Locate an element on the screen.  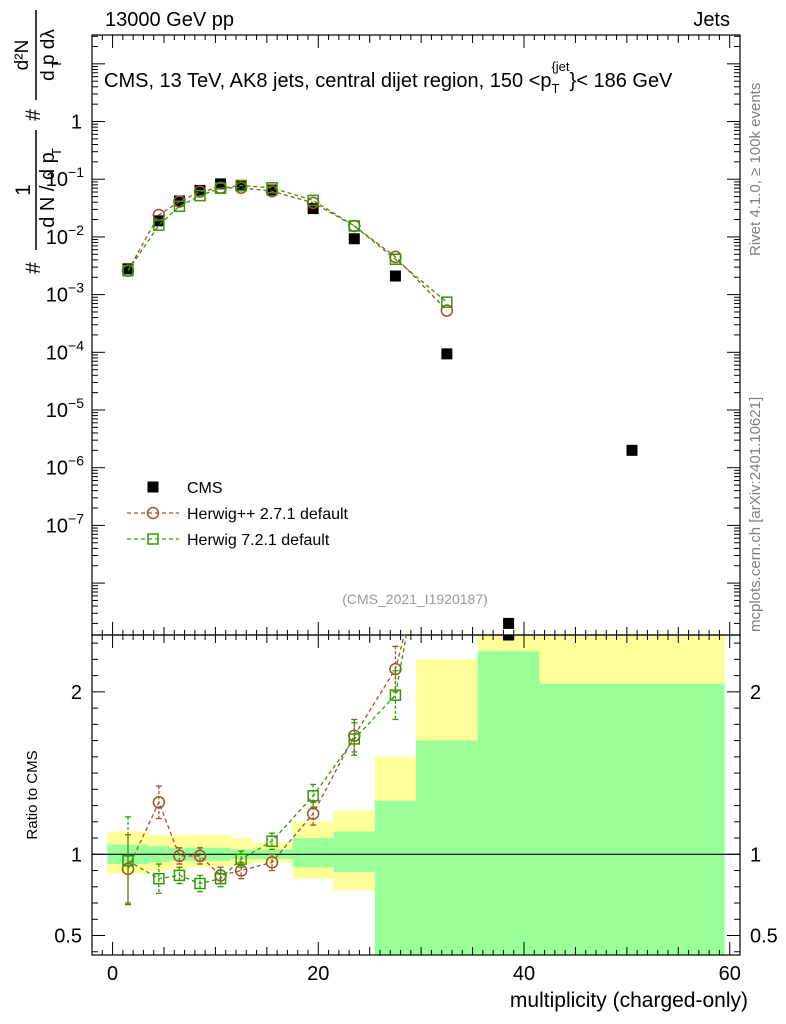
y-tick-label-main: 10⁻⁴ is located at coordinates (65, 350).